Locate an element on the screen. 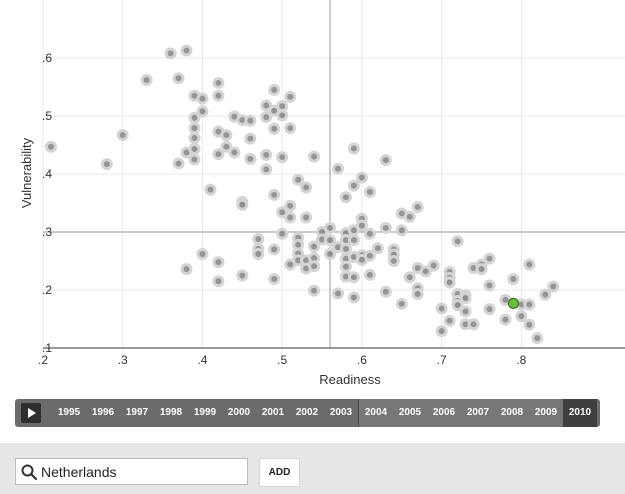 The image size is (625, 494). year-2004: 2004 is located at coordinates (375, 413).